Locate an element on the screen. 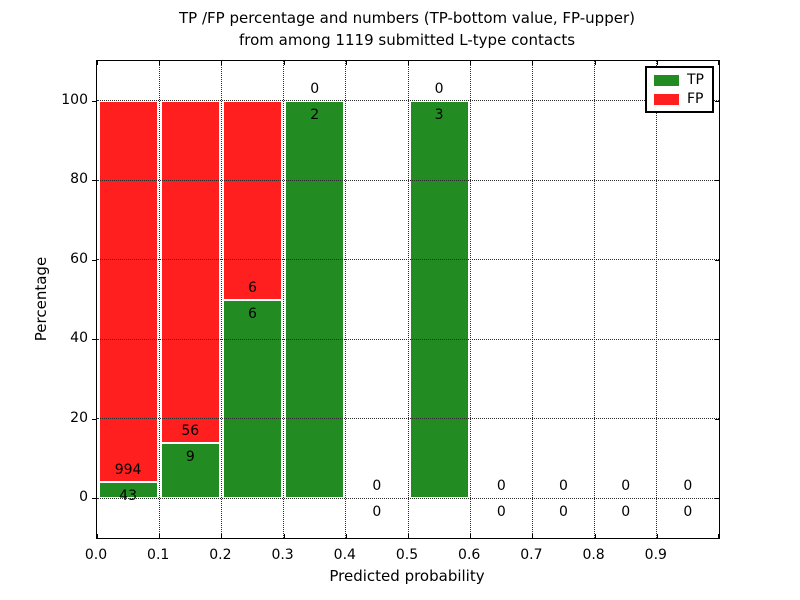  x-tick-label: 0.2 is located at coordinates (220, 555).